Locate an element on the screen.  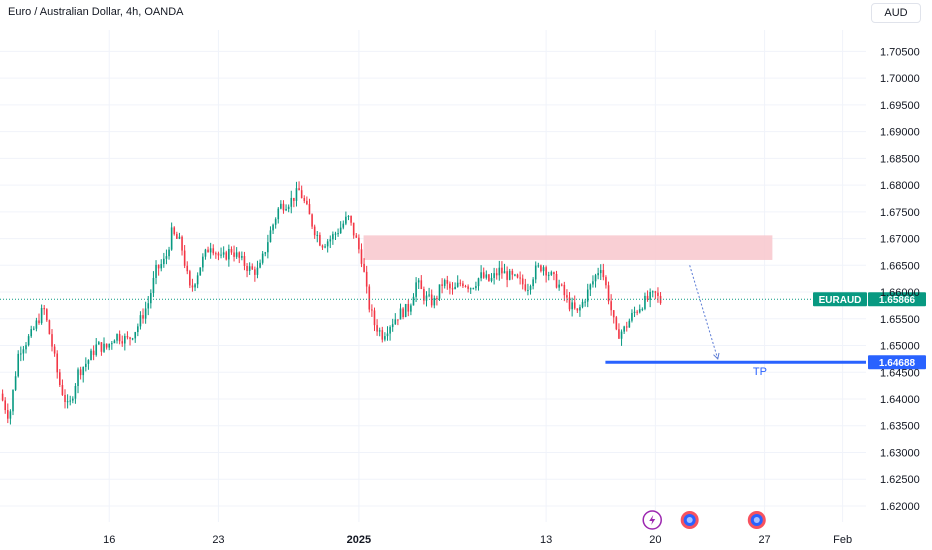
take-profit-price-tag is located at coordinates (897, 362).